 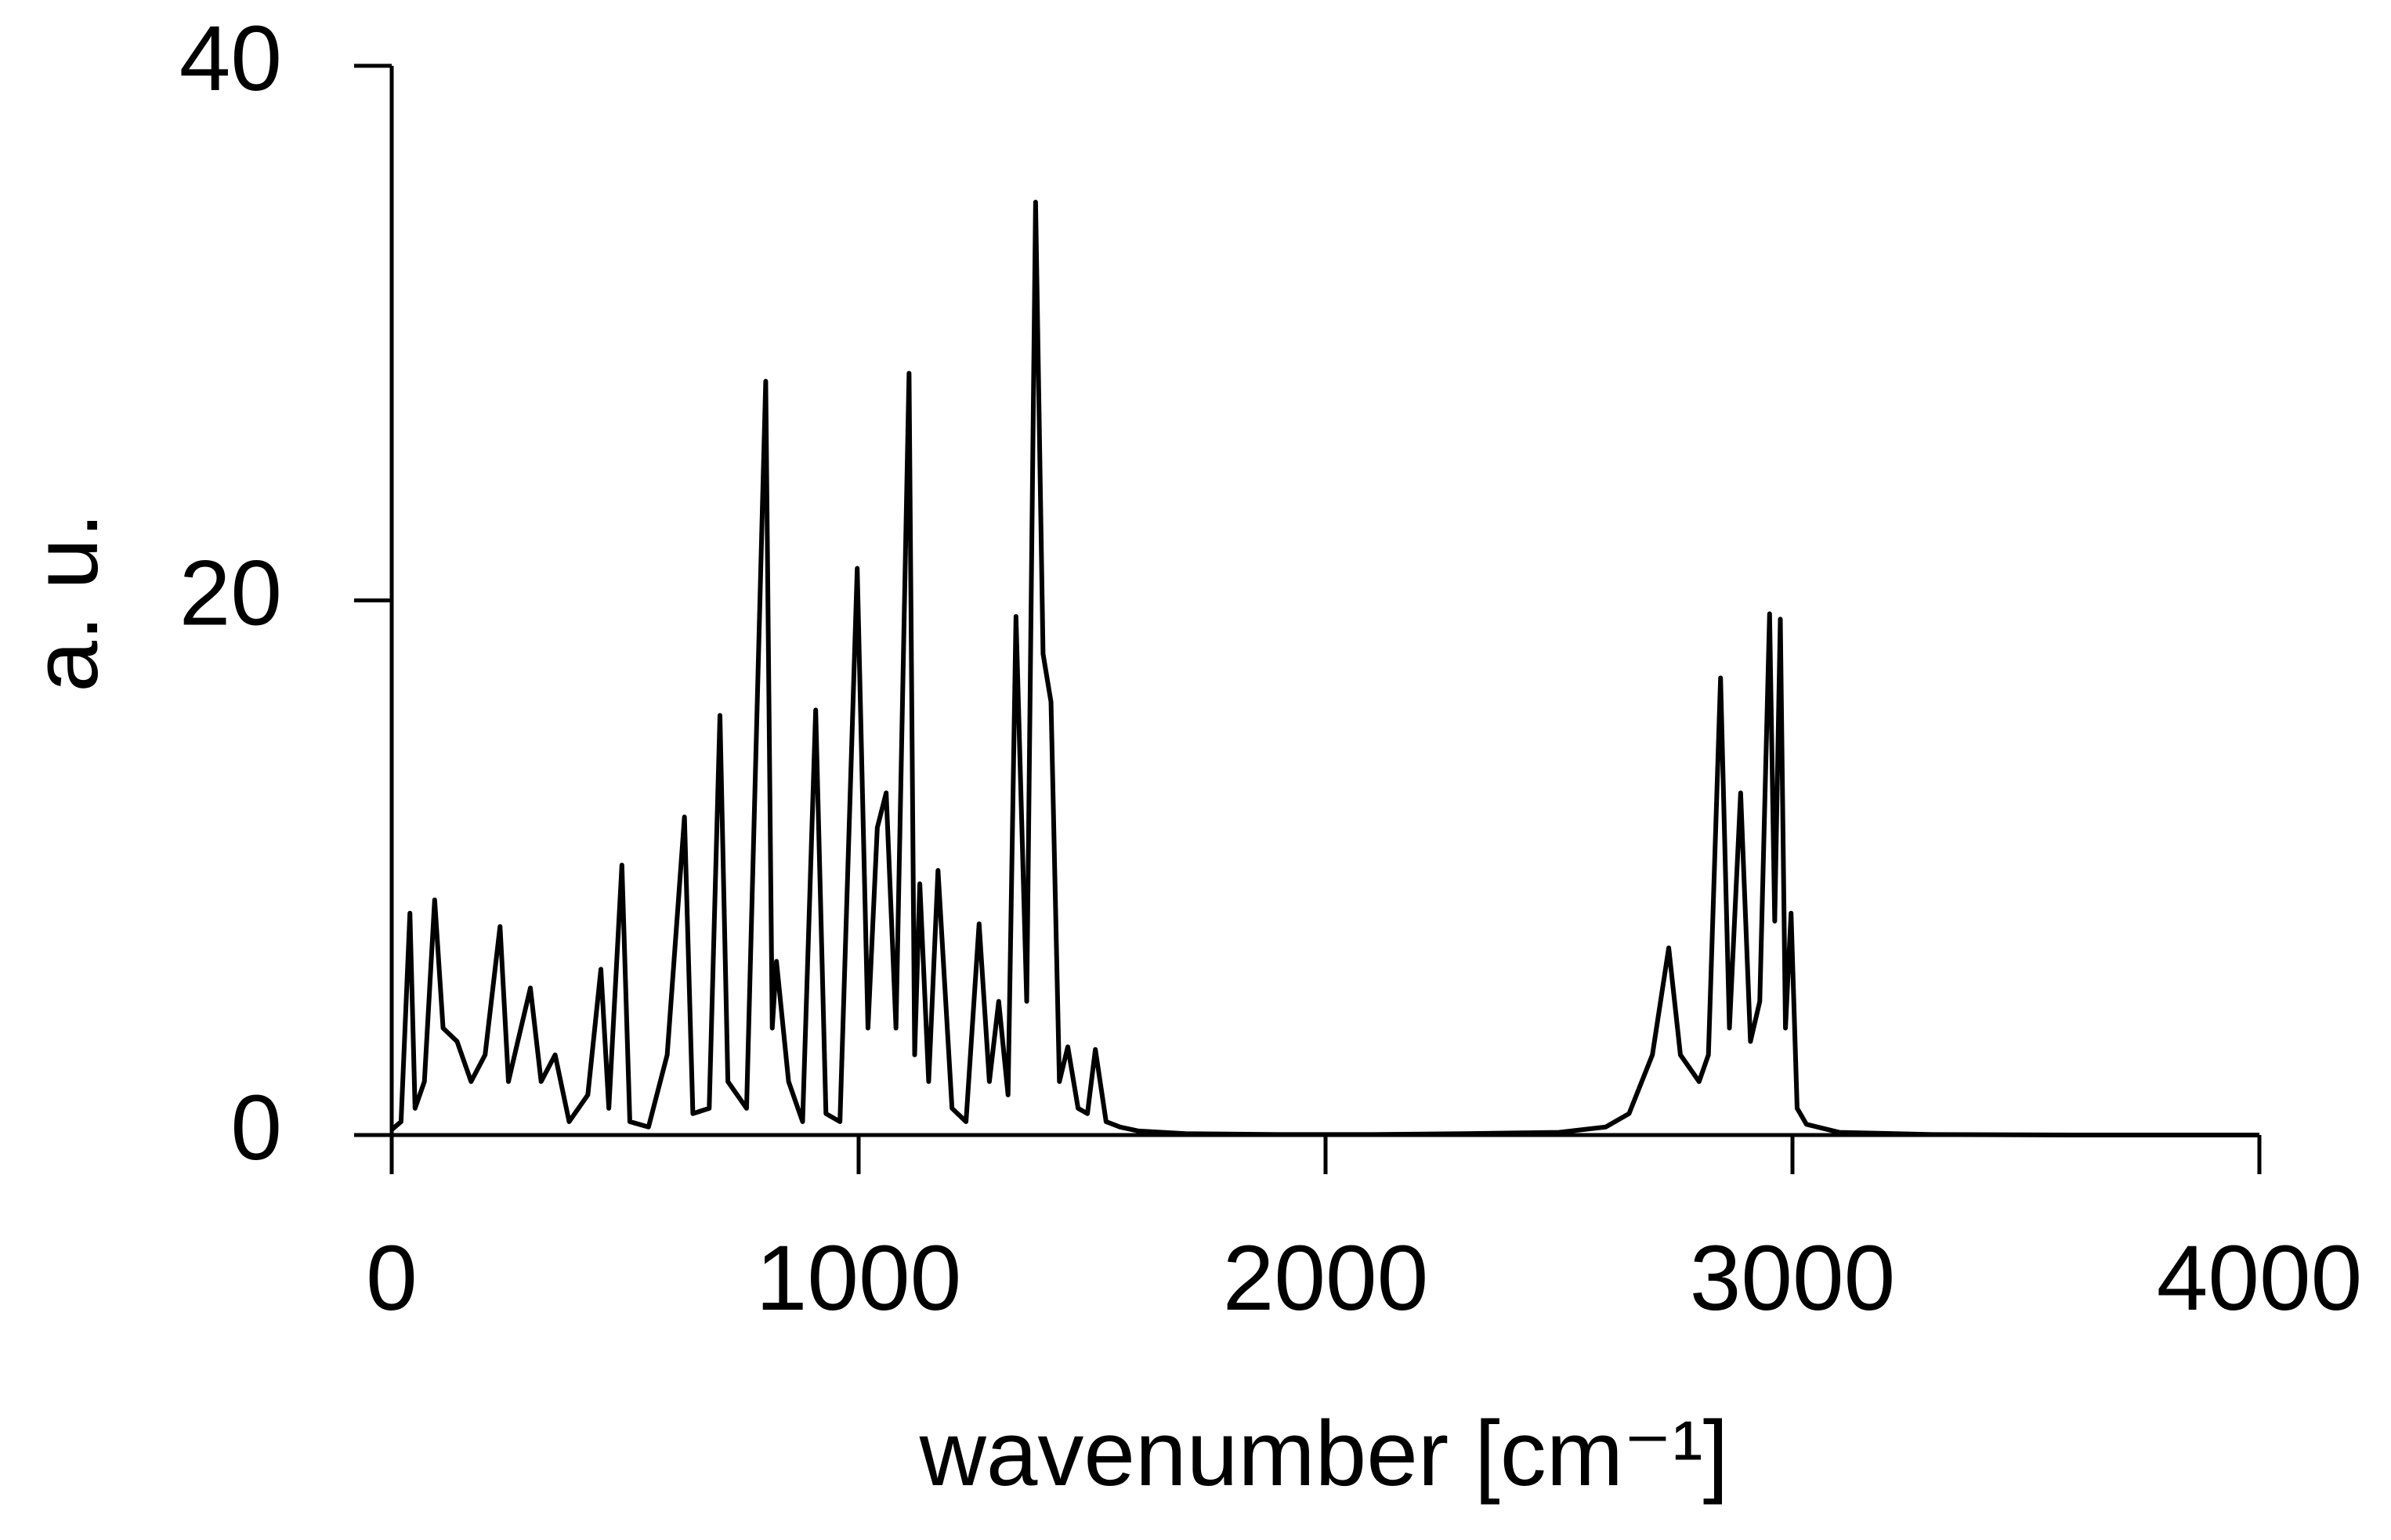 I want to click on x-tick-label: 2000, so click(x=1326, y=1278).